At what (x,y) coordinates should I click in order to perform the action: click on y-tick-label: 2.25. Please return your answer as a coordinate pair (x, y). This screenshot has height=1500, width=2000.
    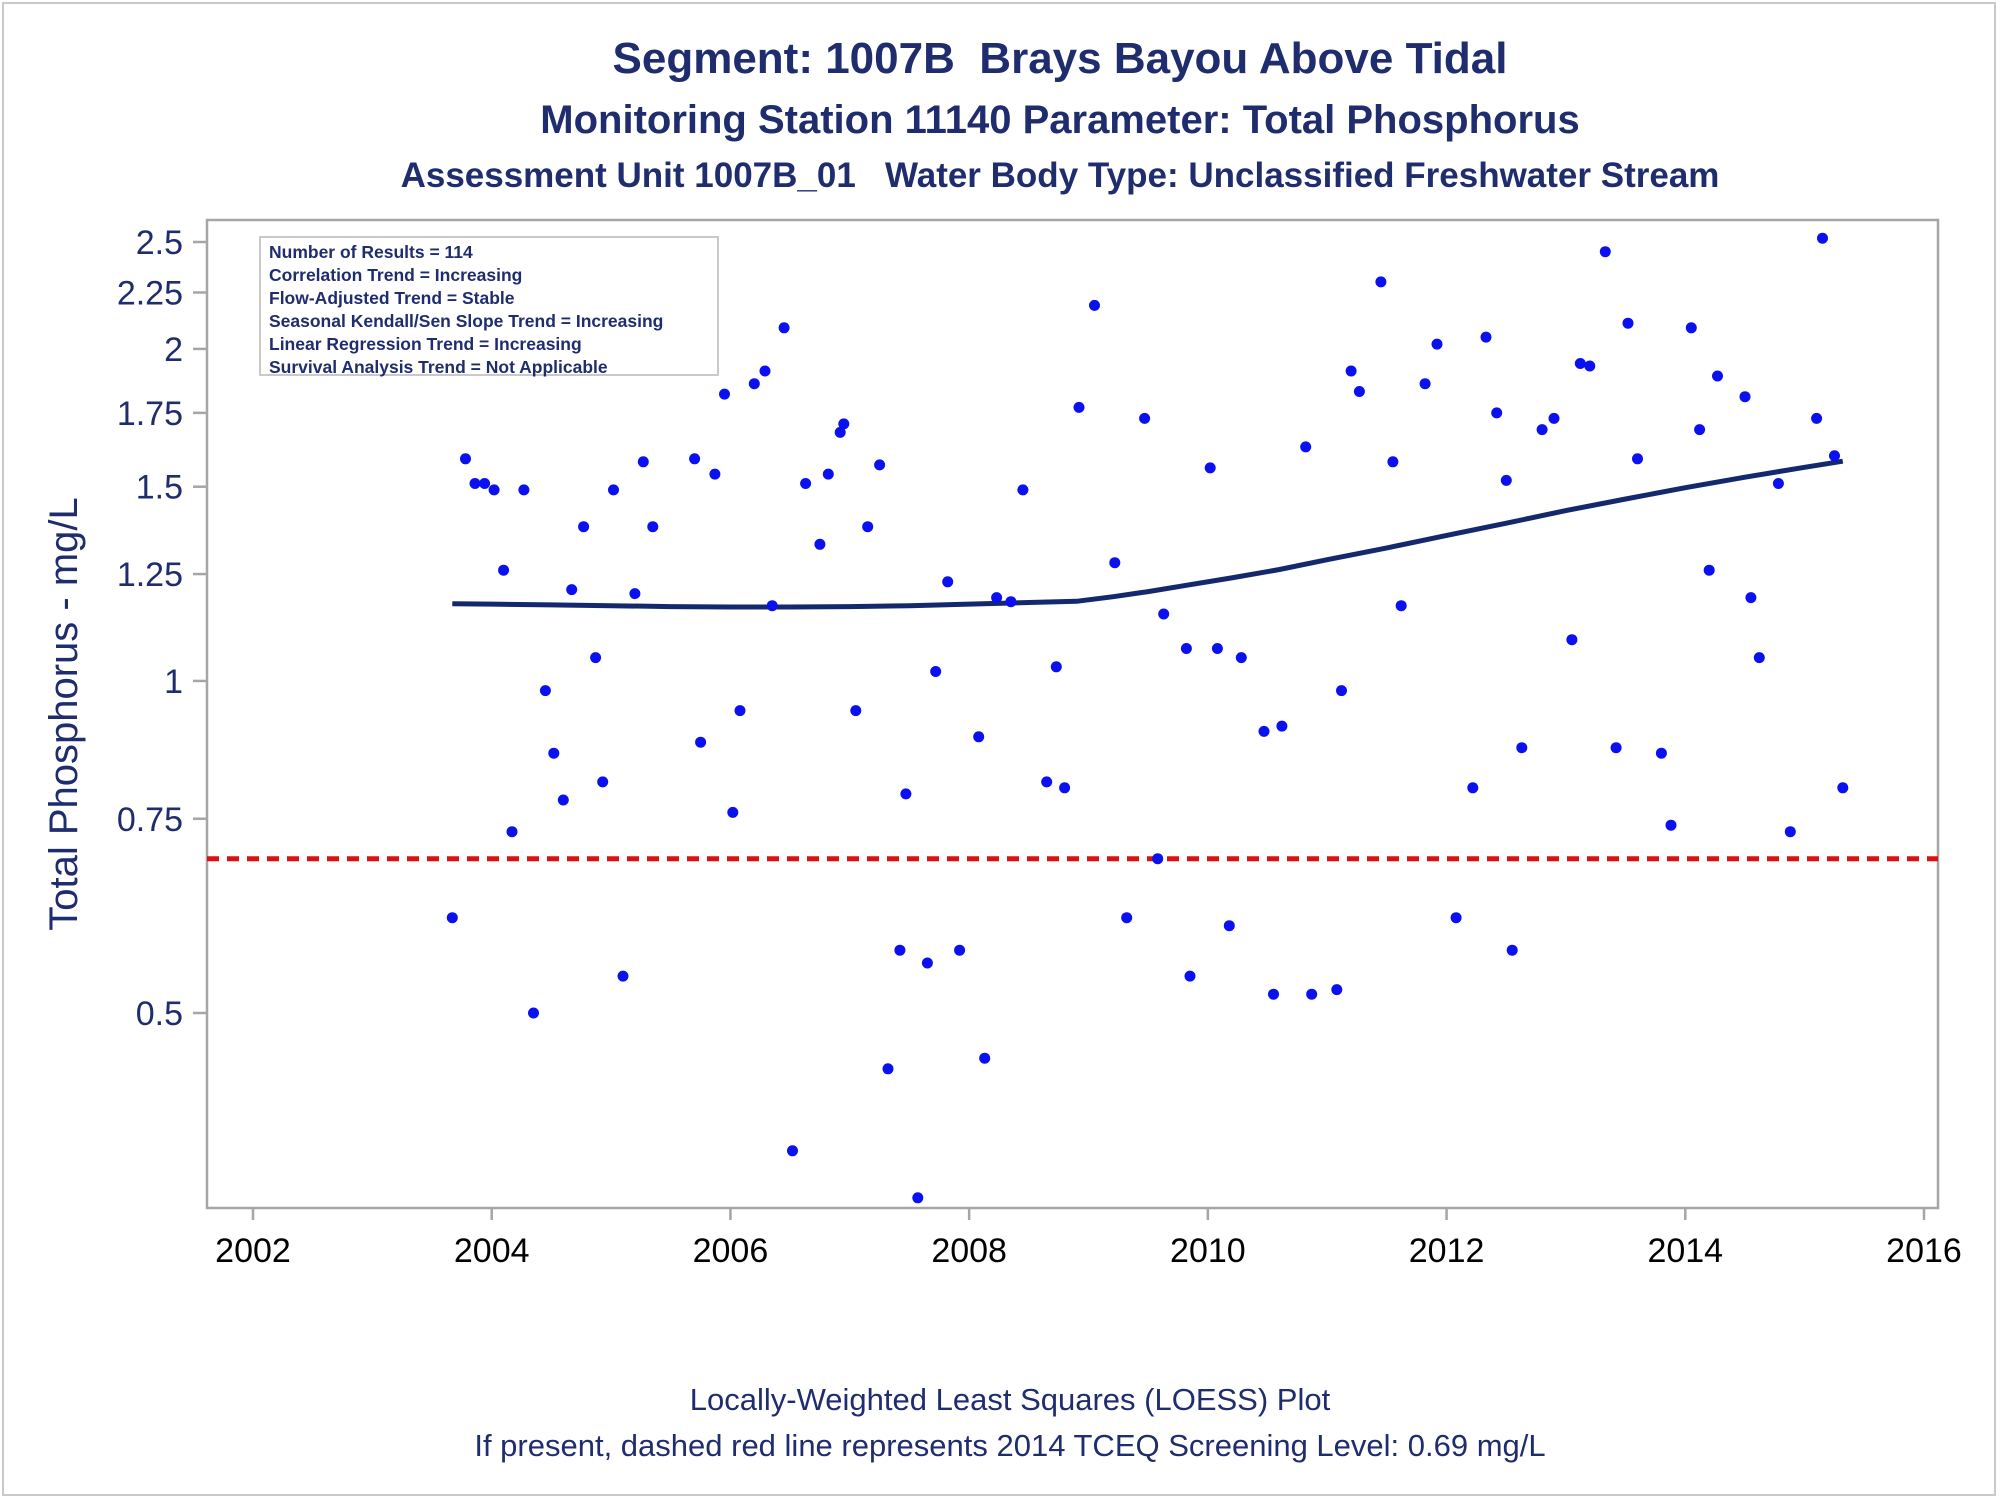
    Looking at the image, I should click on (150, 293).